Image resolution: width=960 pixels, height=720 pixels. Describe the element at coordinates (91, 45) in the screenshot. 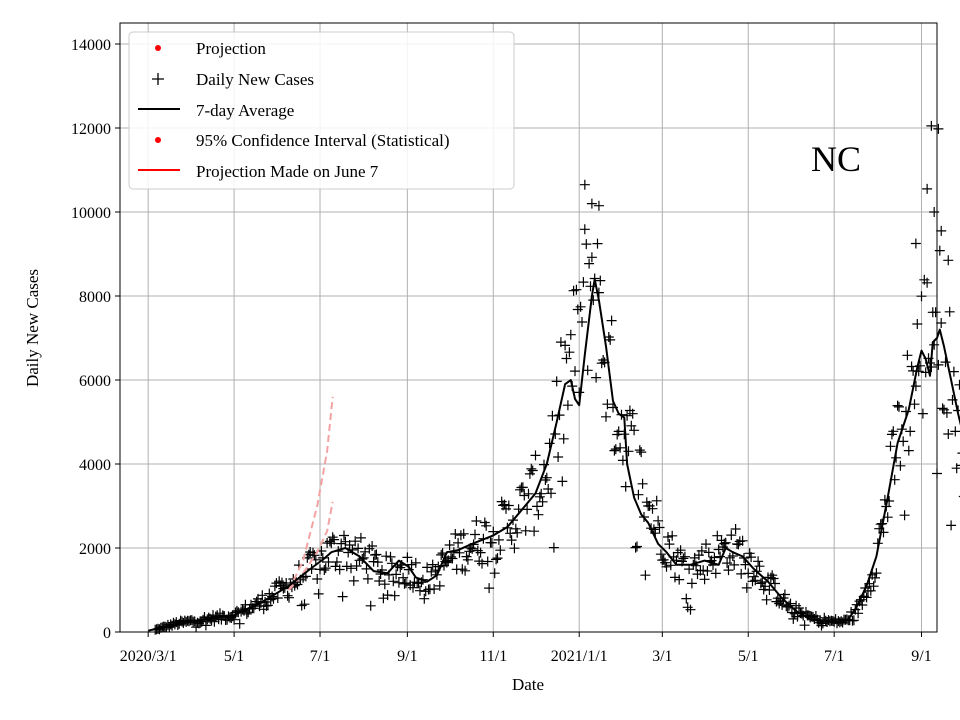

I see `y-tick-label: 14000` at that location.